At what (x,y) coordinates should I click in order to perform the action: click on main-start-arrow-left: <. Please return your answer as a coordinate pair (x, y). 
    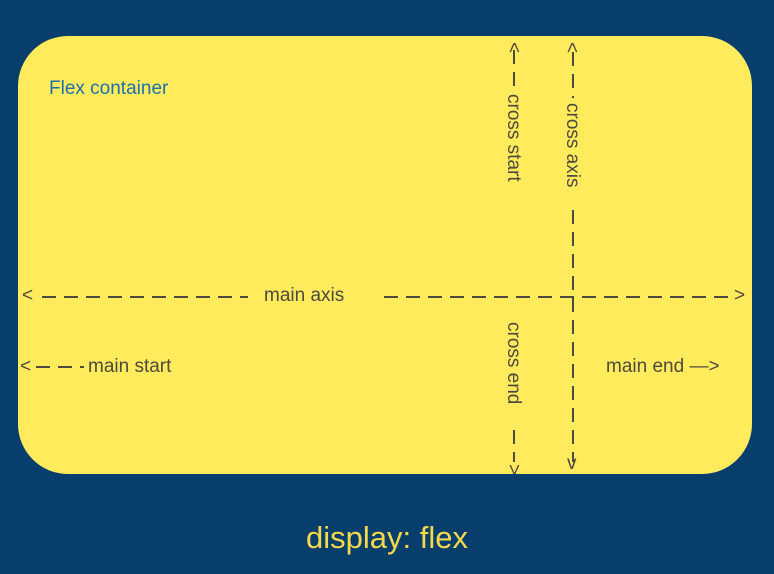
    Looking at the image, I should click on (26, 366).